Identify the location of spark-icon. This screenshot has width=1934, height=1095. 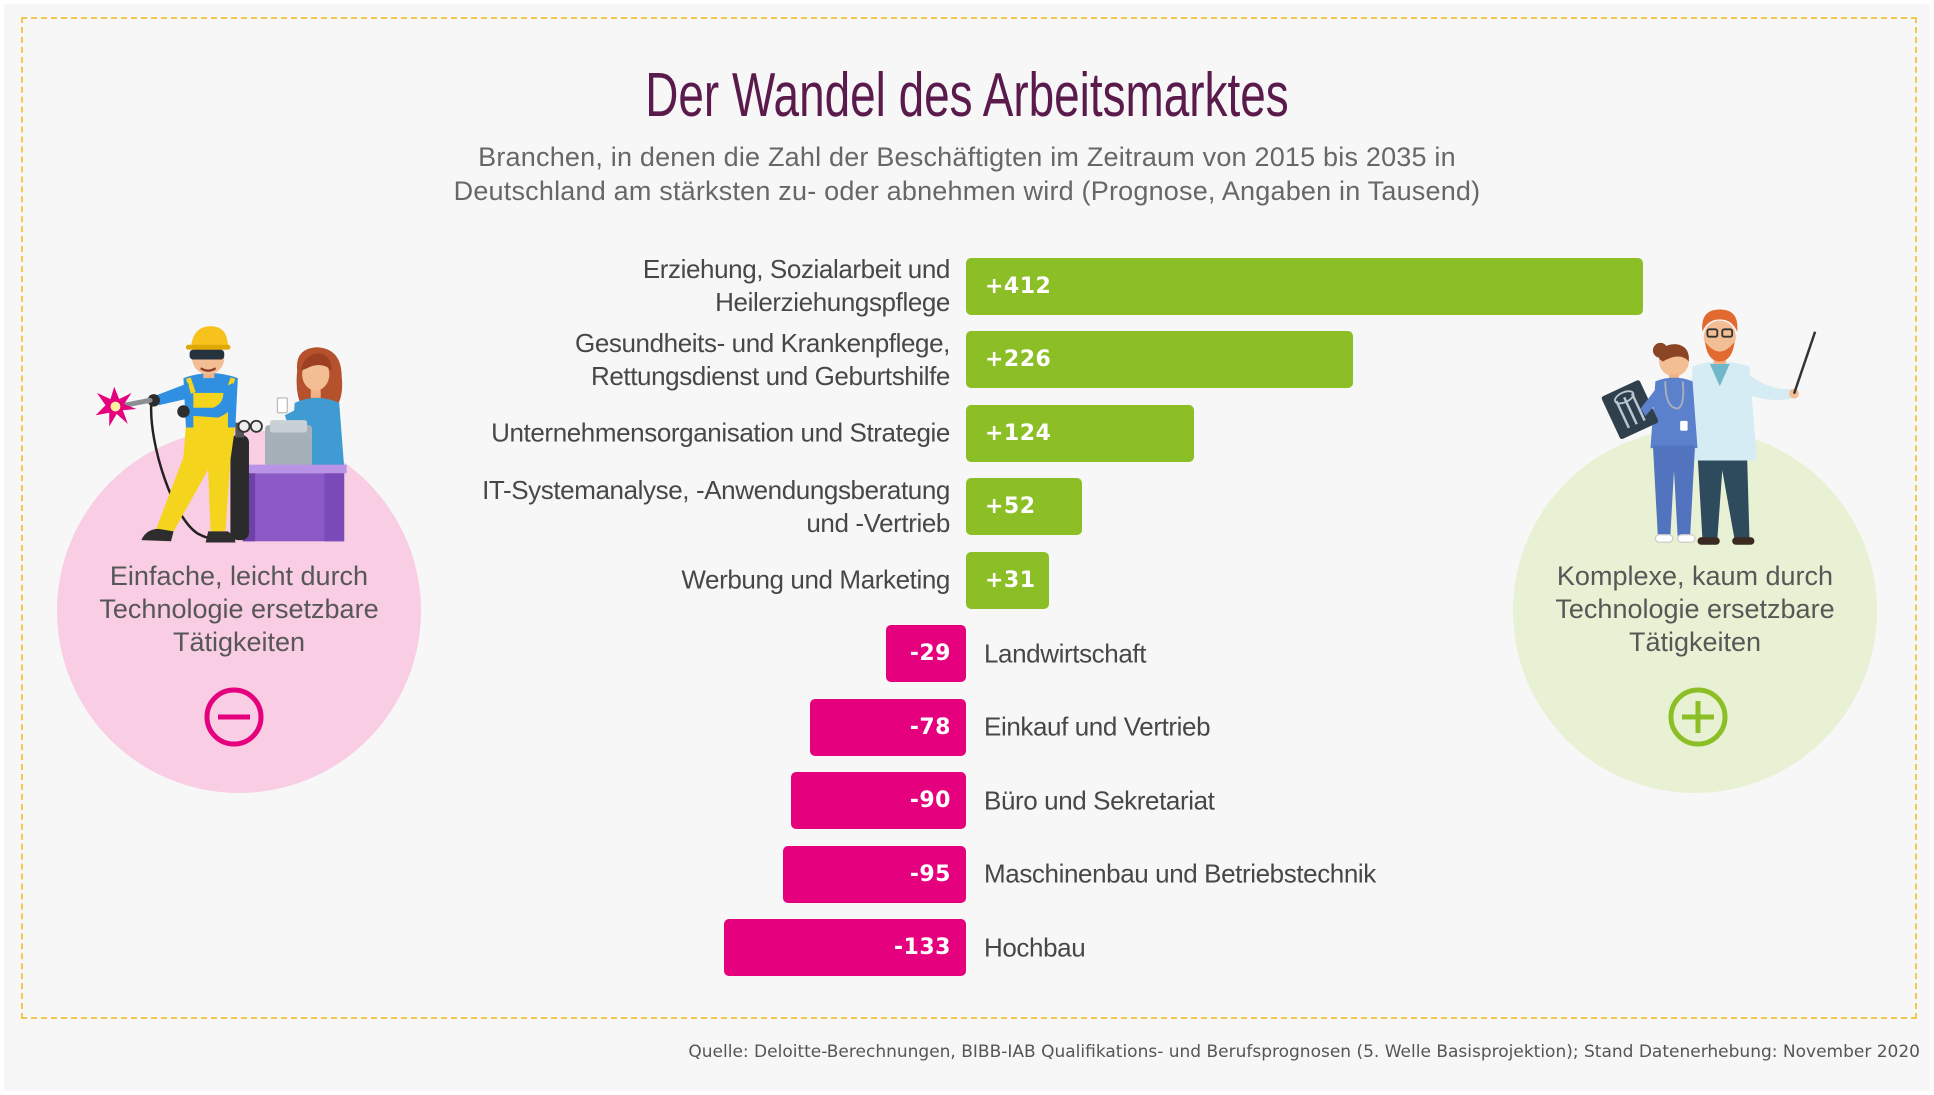
(116, 406).